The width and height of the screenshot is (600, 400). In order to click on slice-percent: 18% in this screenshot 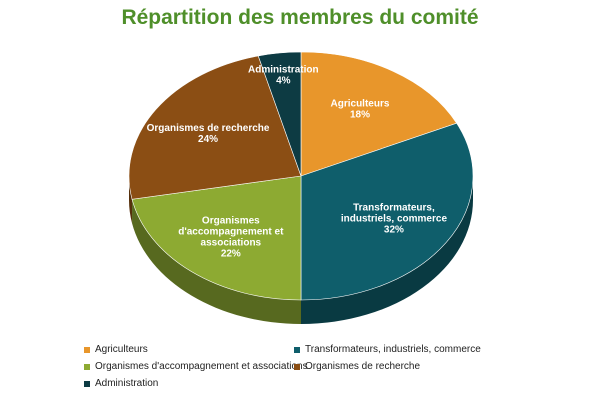, I will do `click(360, 114)`.